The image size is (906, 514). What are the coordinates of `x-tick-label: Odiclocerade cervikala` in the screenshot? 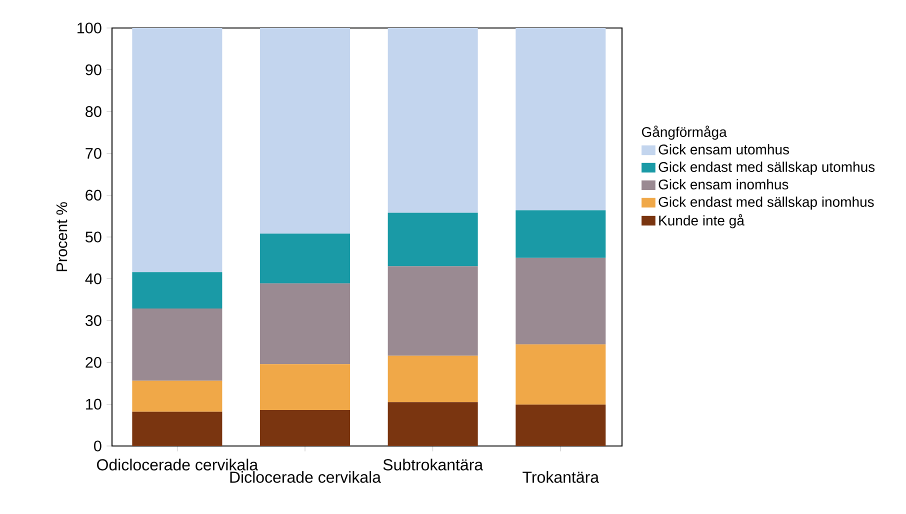 It's located at (177, 464).